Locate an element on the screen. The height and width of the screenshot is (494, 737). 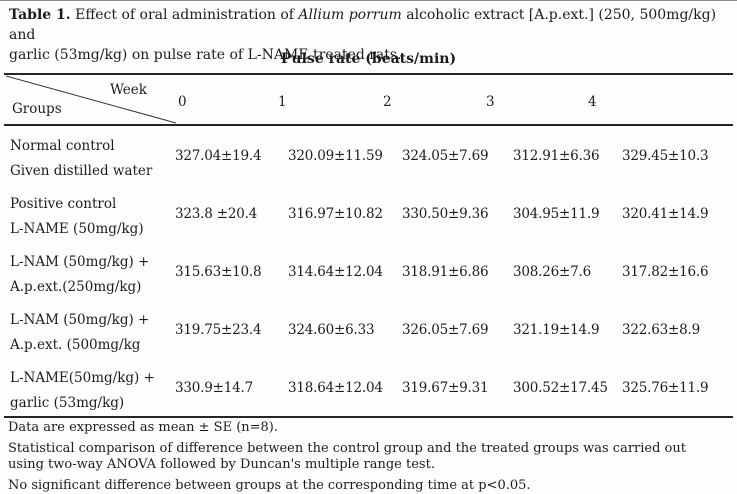
week-header-0: 0 is located at coordinates (182, 102).